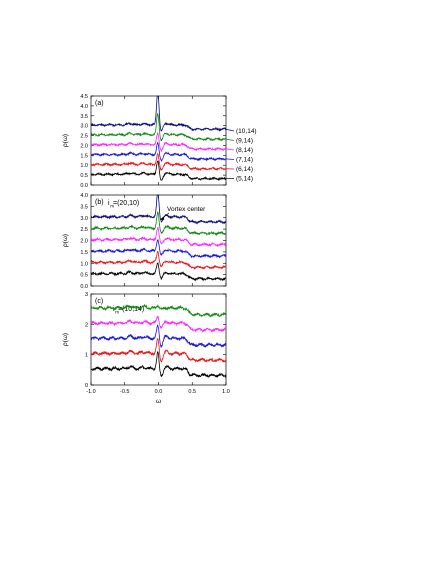 The image size is (436, 564). I want to click on panel-b-label: (b), so click(99, 202).